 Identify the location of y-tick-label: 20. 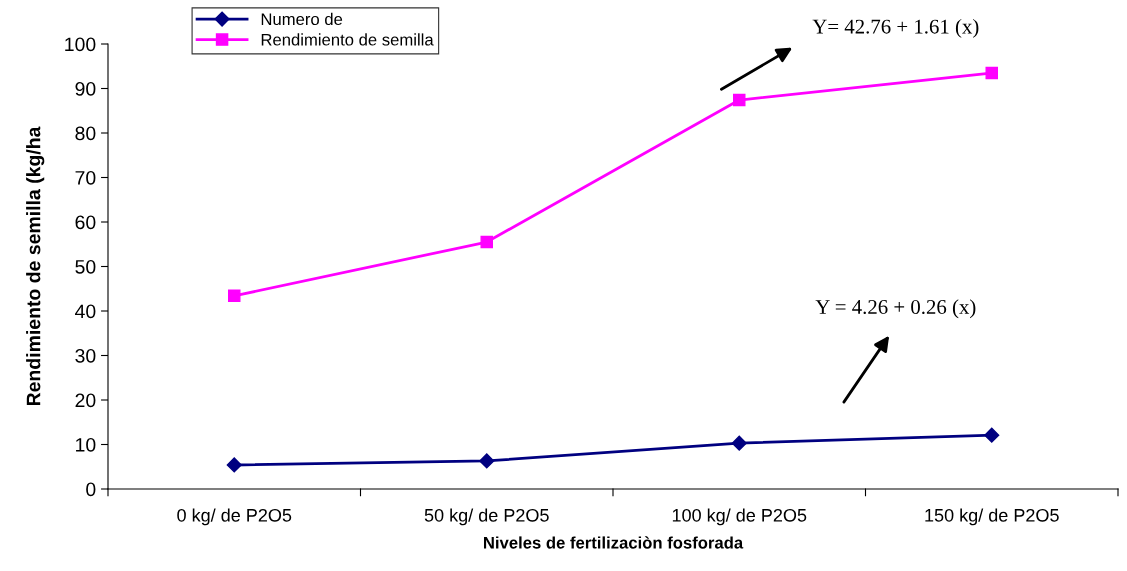
(85, 400).